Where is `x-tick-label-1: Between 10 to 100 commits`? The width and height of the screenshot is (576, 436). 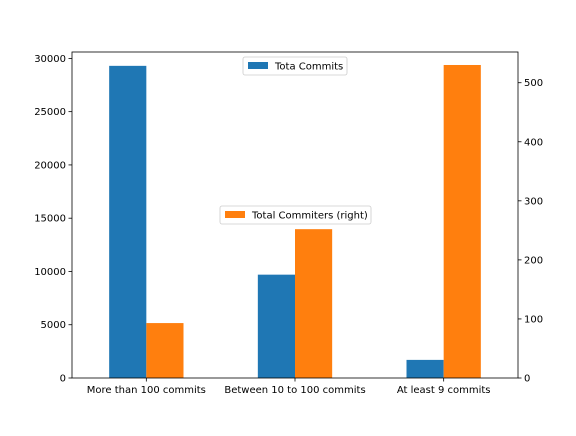
x-tick-label-1: Between 10 to 100 commits is located at coordinates (294, 390).